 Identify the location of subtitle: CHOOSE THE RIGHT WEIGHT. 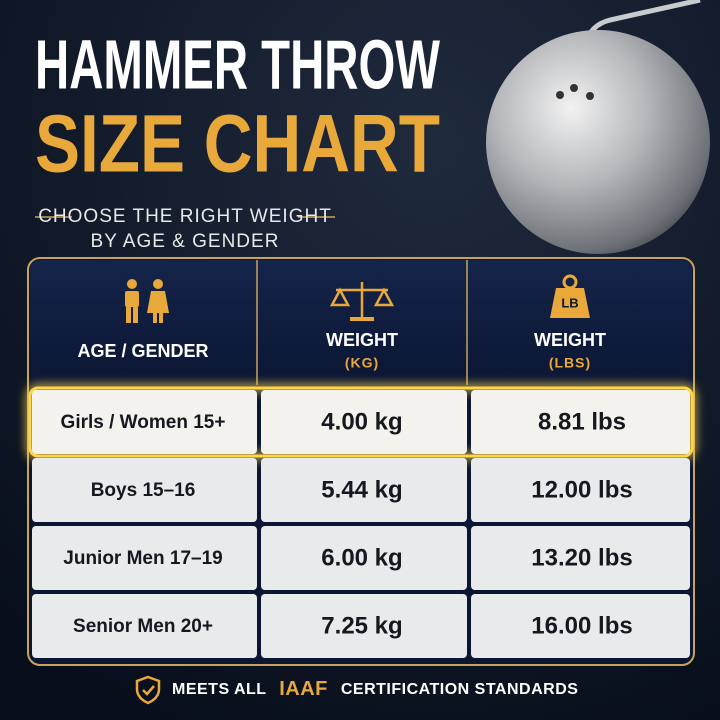
(185, 216).